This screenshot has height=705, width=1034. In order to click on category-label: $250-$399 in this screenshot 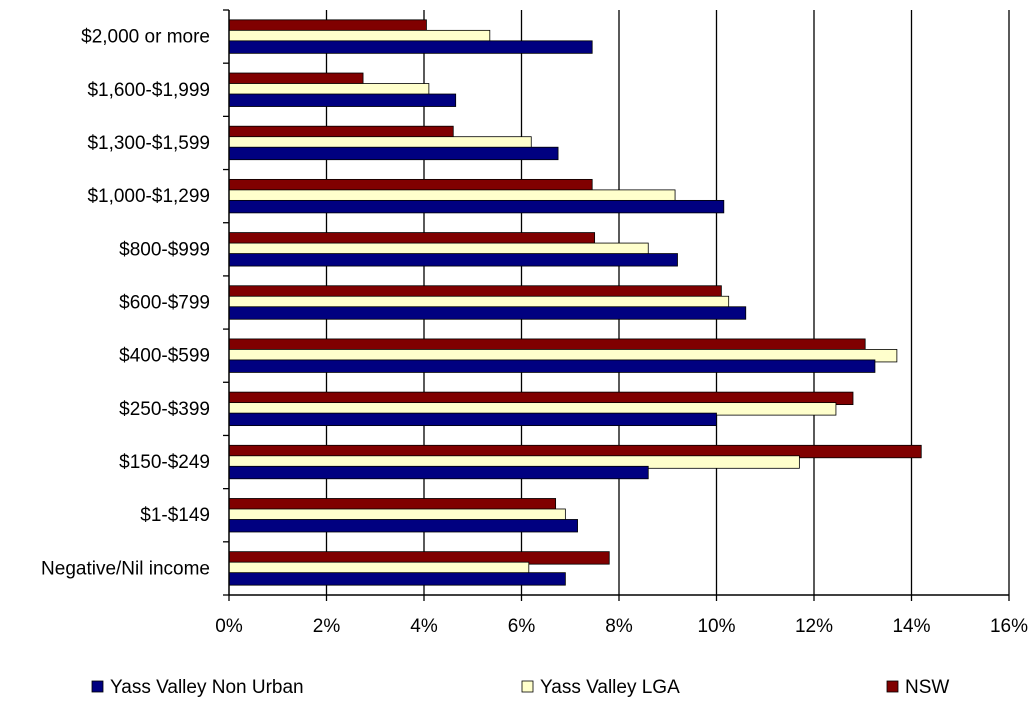, I will do `click(164, 409)`.